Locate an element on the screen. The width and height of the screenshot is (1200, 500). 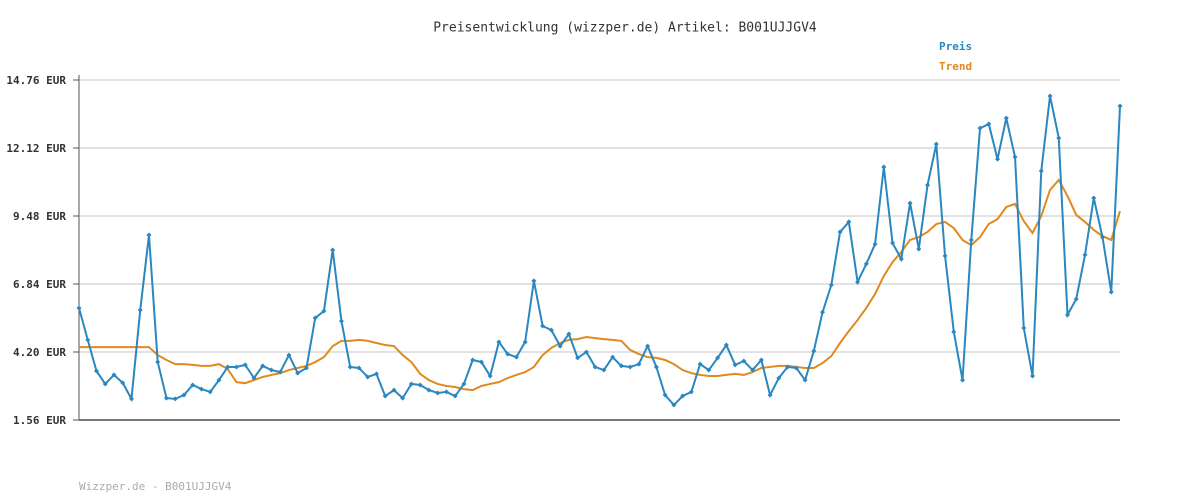
footer: Wizzper.de - B001UJJGV4 is located at coordinates (155, 486).